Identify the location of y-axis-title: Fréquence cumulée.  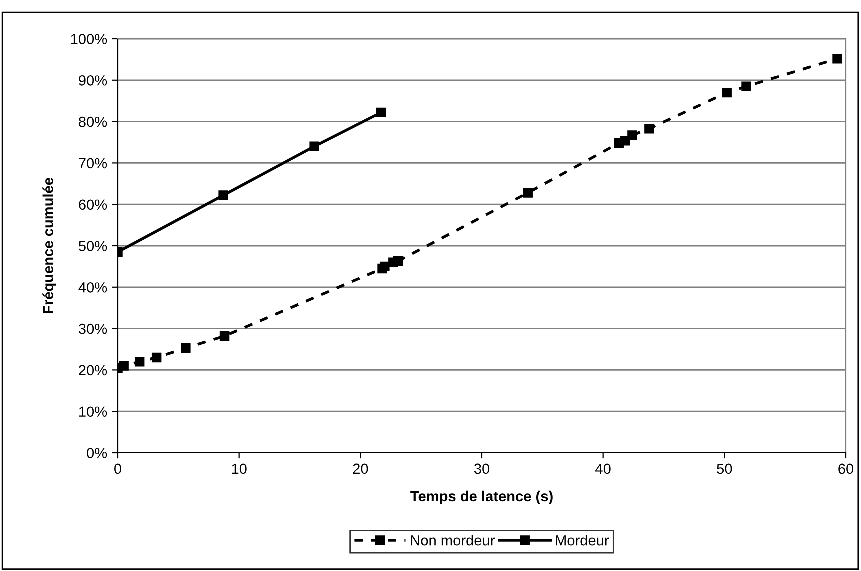
(49, 246).